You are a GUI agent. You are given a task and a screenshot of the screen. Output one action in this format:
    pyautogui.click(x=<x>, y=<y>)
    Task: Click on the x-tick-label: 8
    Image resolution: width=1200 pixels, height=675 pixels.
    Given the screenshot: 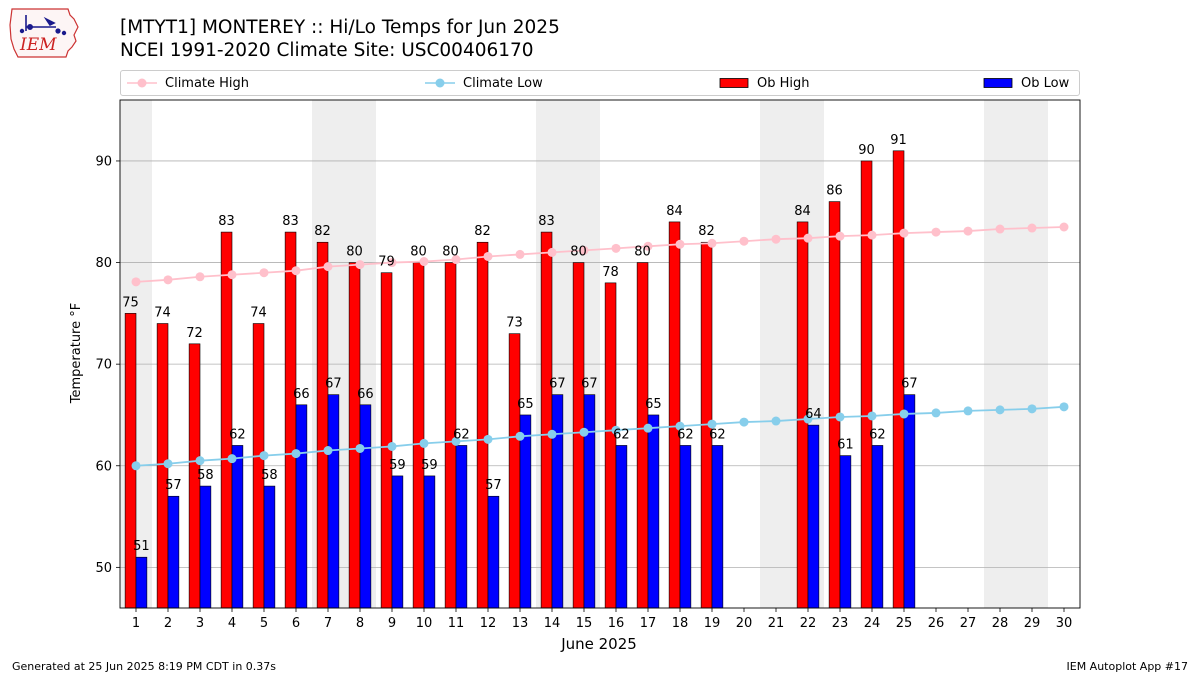 What is the action you would take?
    pyautogui.click(x=360, y=623)
    